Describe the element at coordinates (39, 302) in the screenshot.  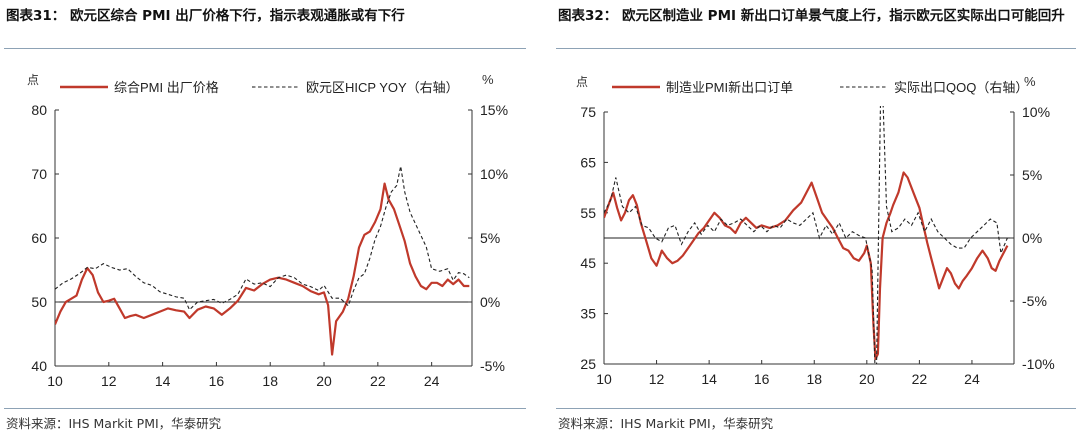
I see `left-tick-label: 50` at that location.